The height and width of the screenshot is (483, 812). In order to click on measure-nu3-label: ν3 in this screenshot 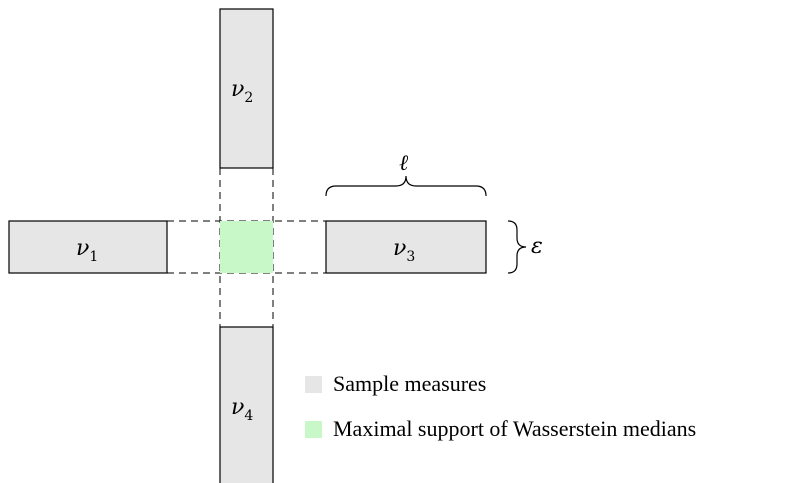, I will do `click(404, 250)`.